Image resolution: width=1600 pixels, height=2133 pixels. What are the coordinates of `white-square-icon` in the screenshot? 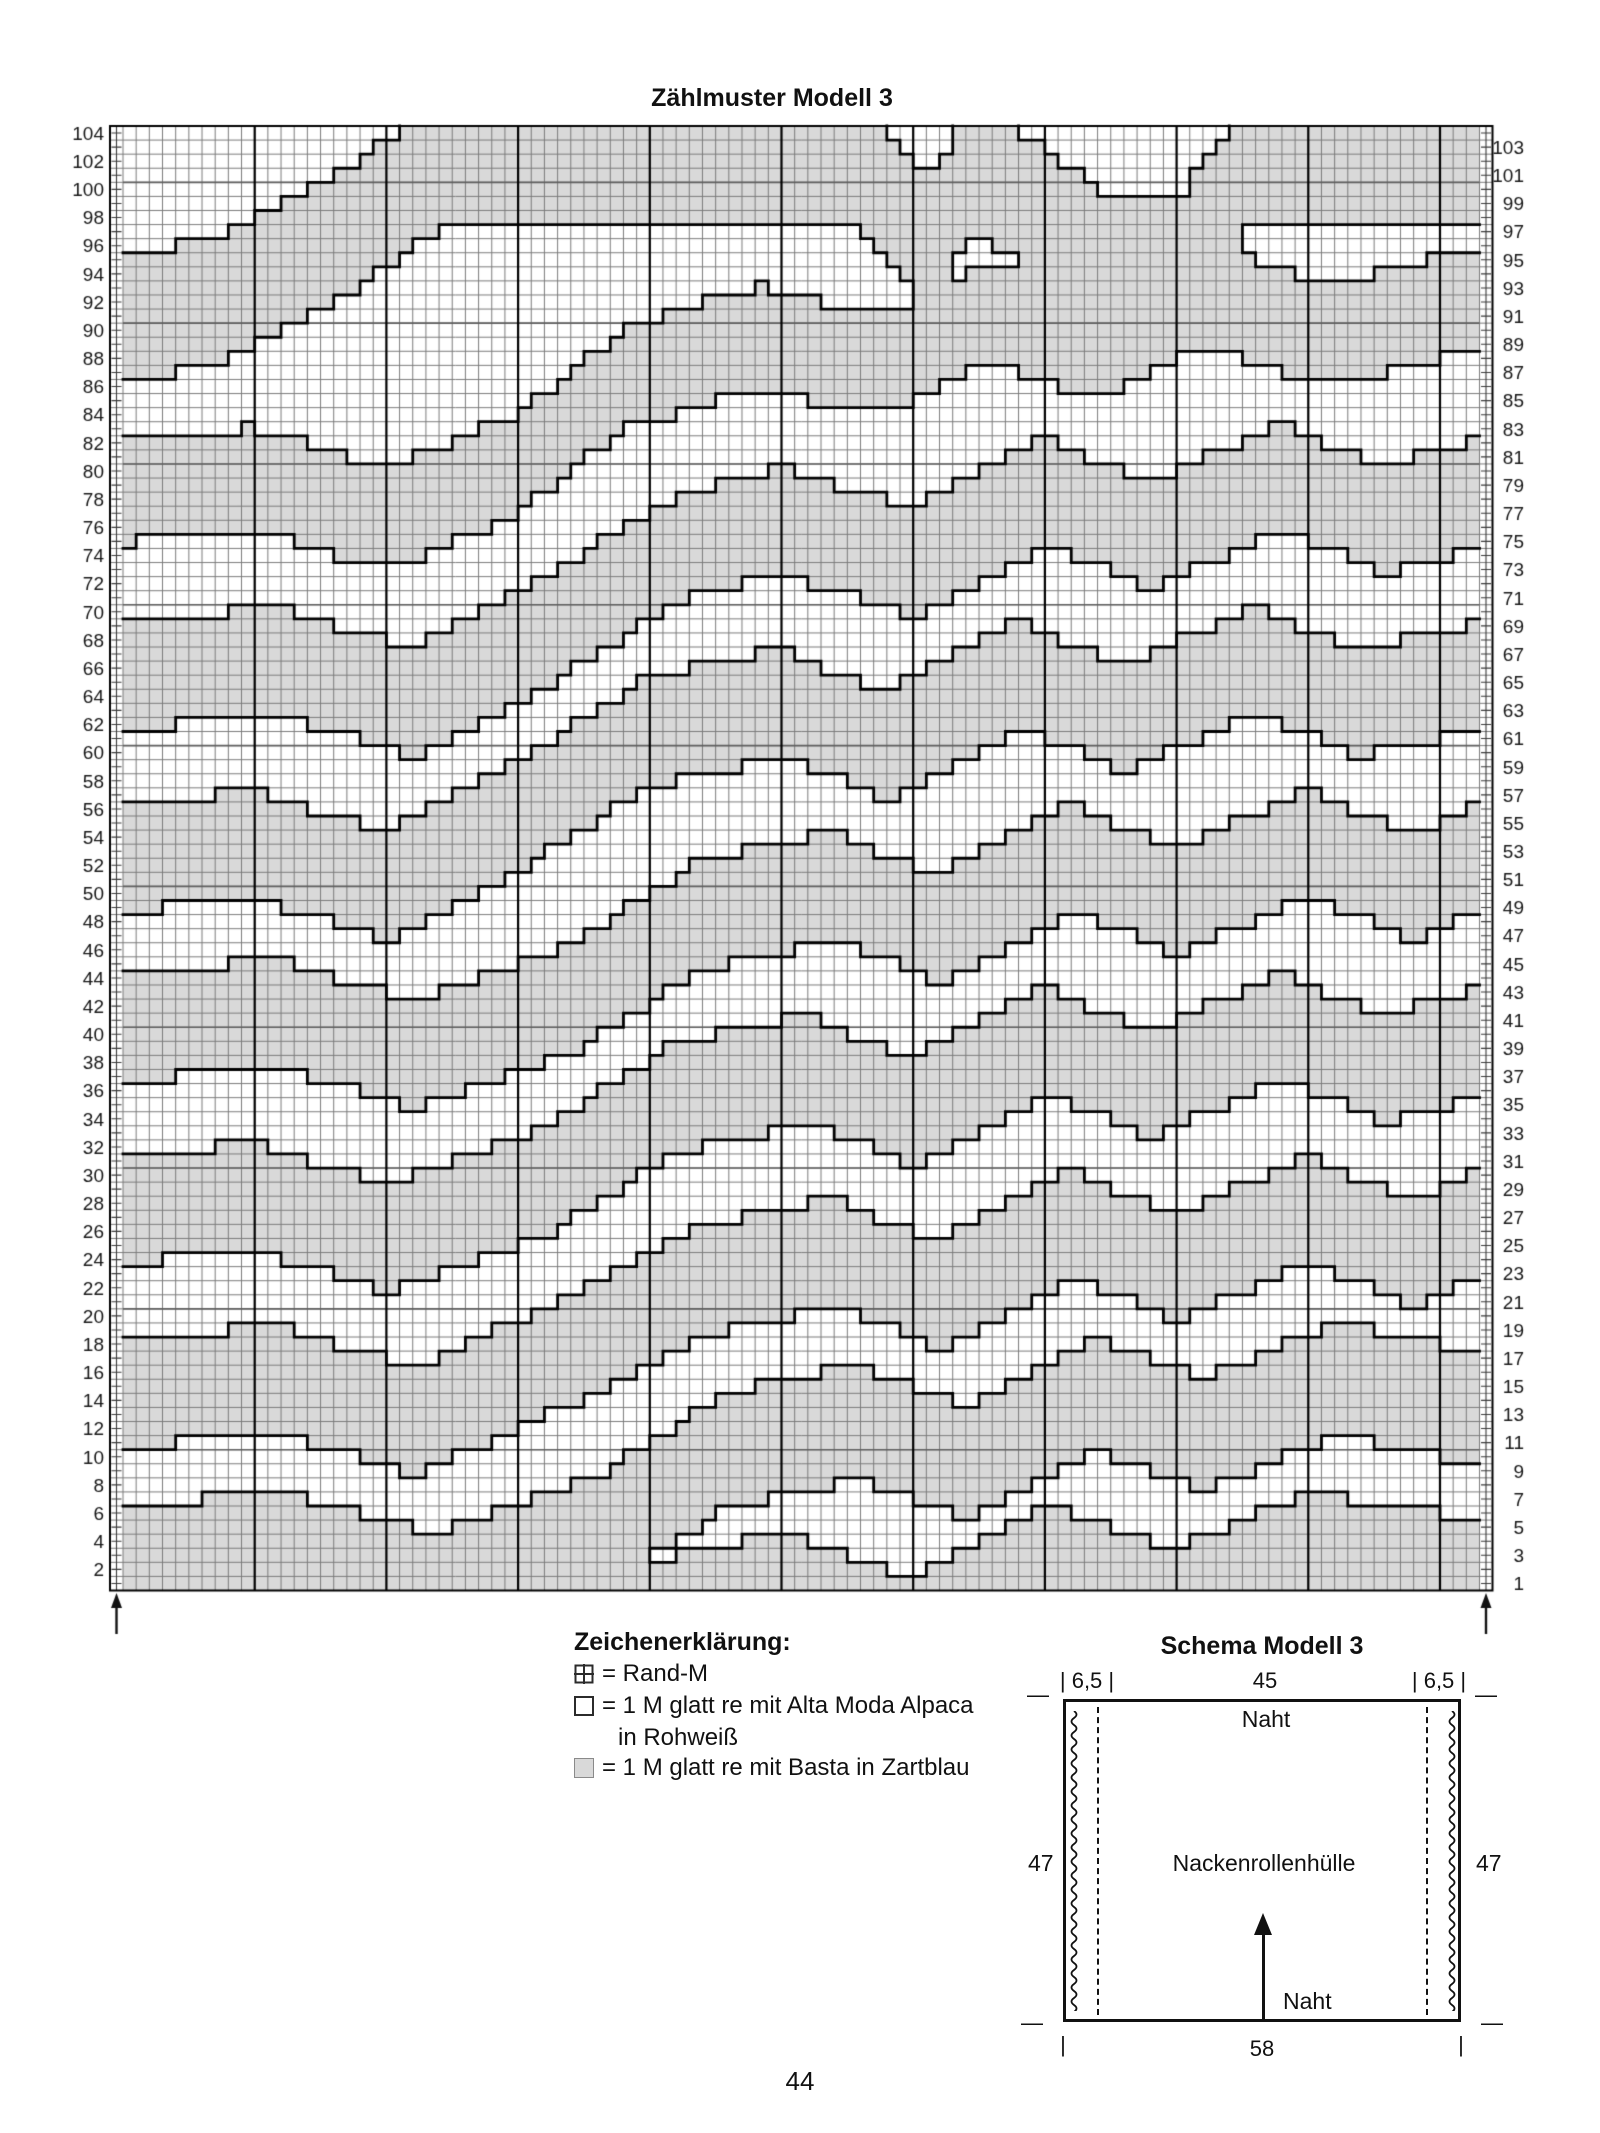 It's located at (584, 1706).